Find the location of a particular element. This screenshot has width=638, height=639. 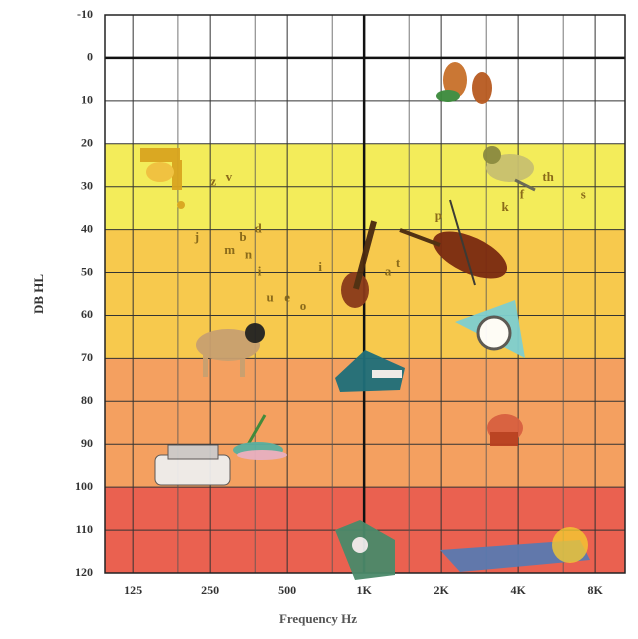

y-tick-label: 0 is located at coordinates (90, 57).